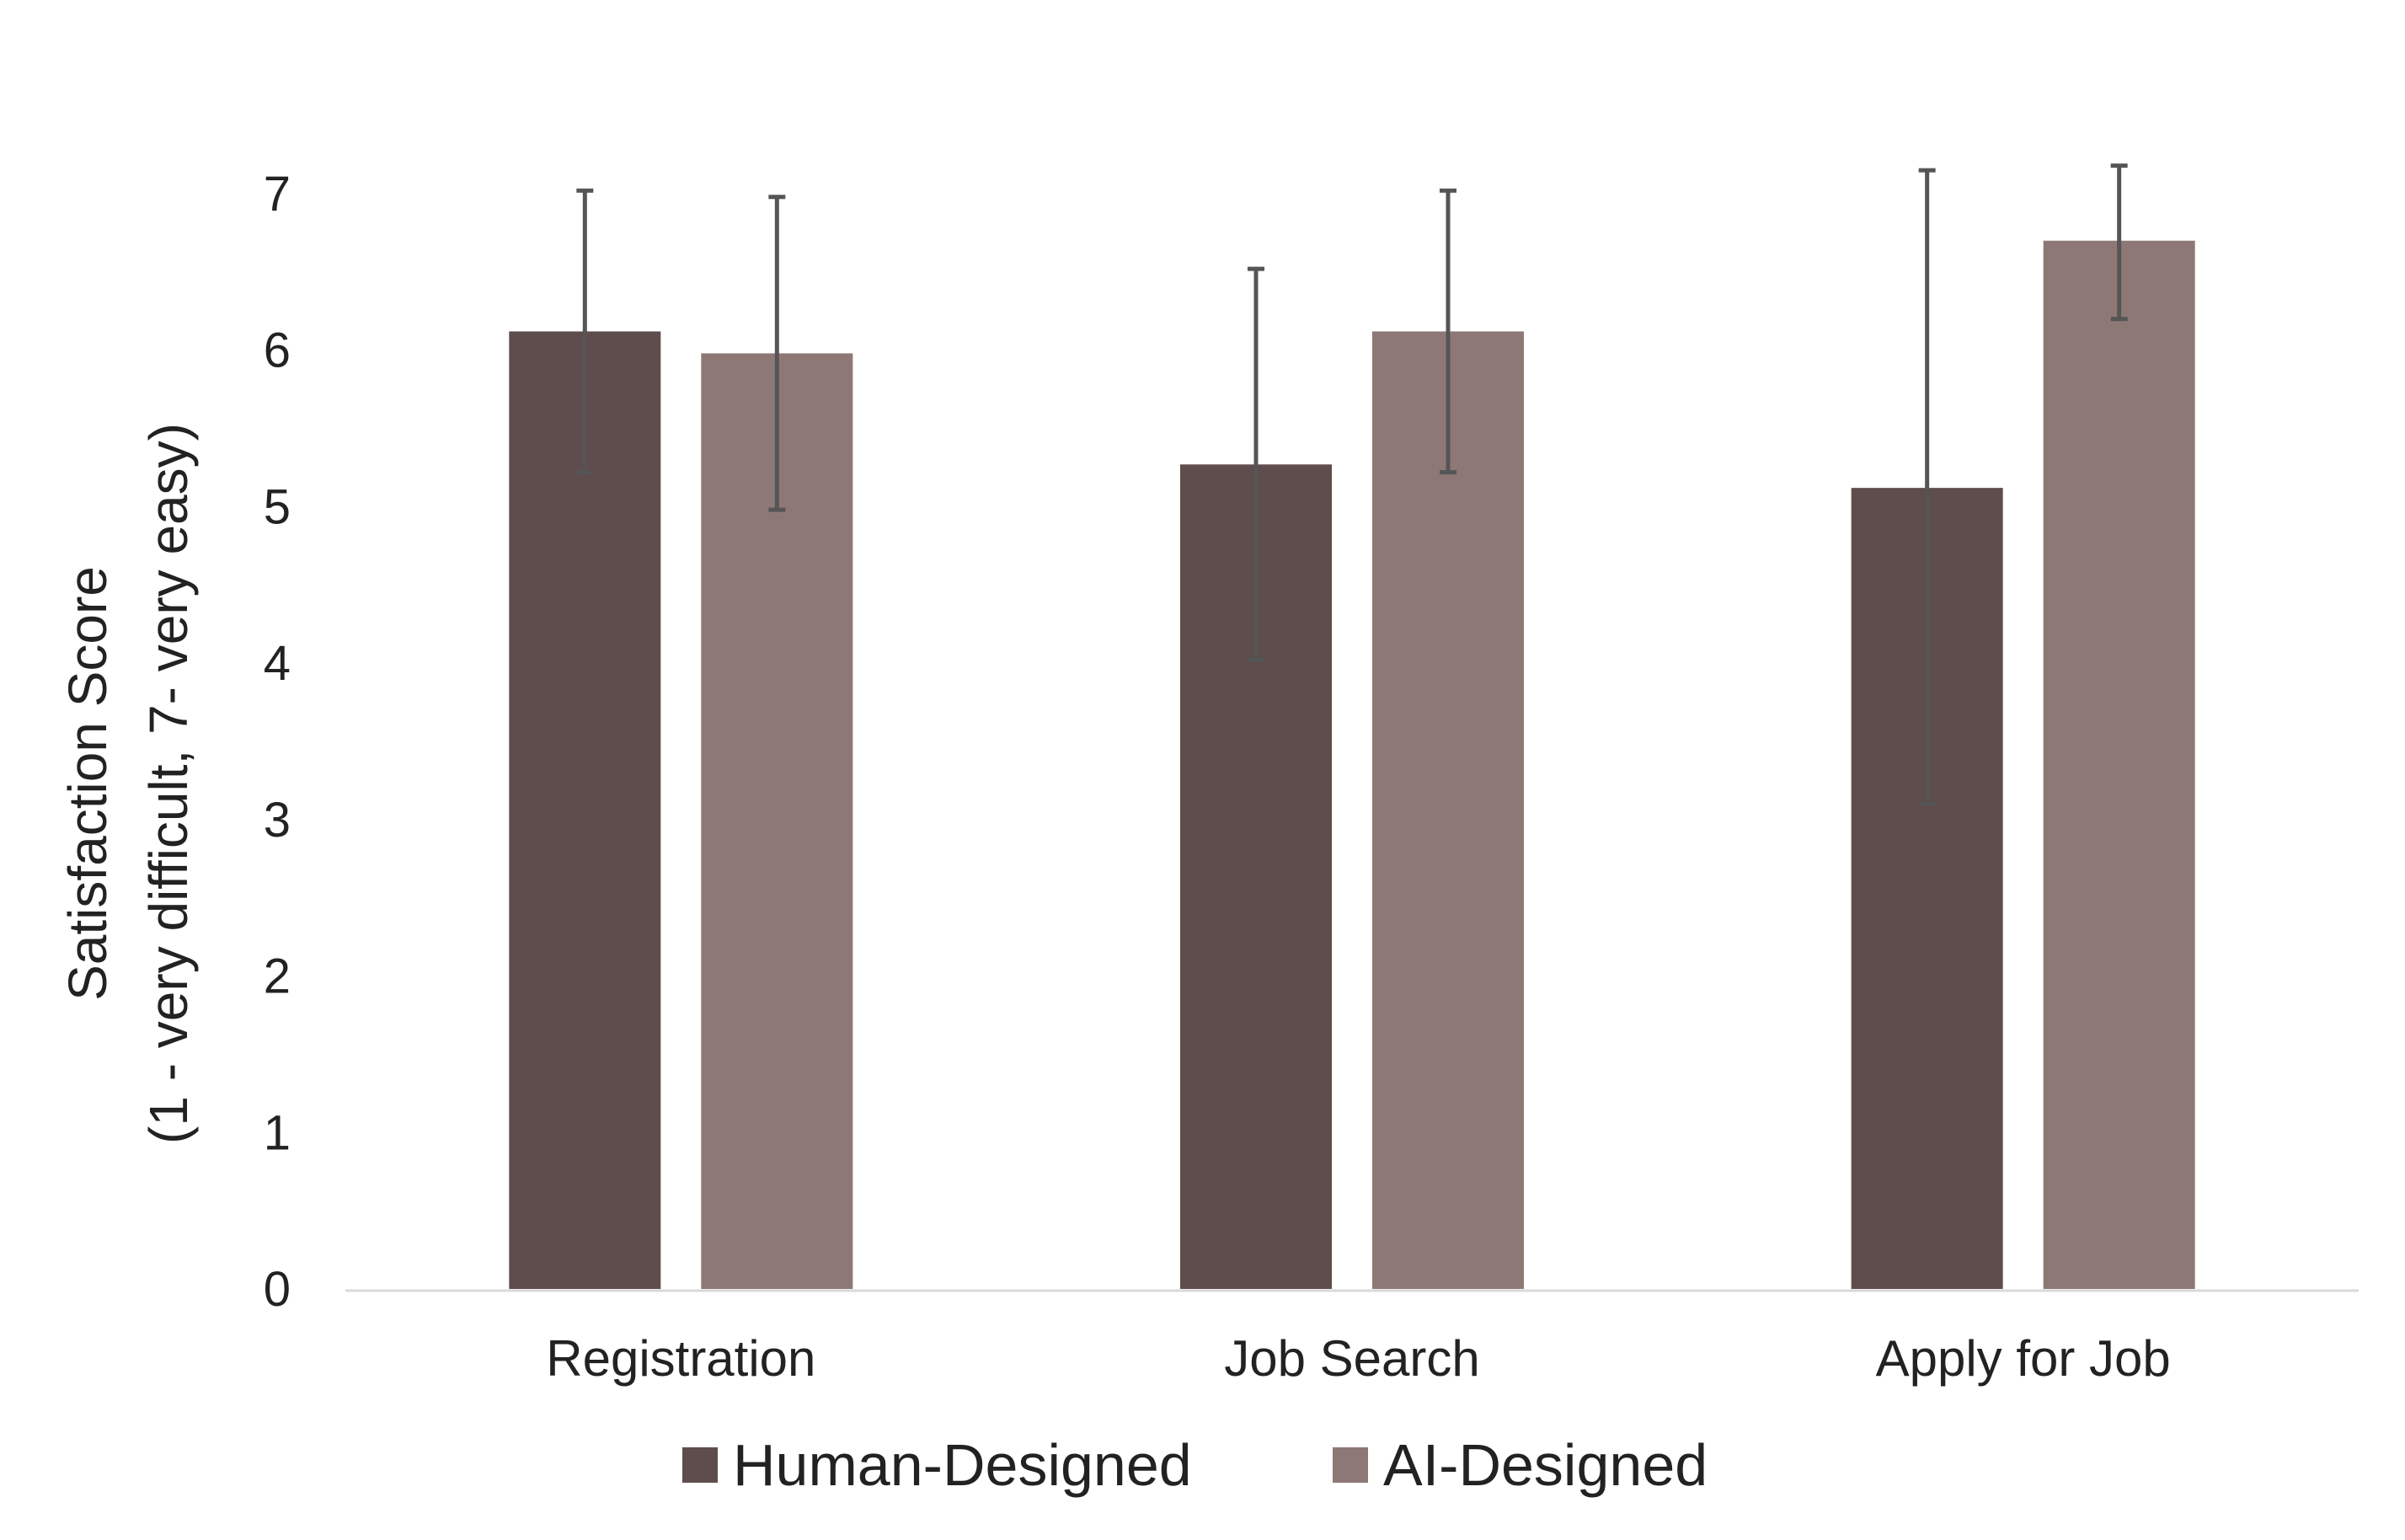 This screenshot has height=1540, width=2405. What do you see at coordinates (277, 351) in the screenshot?
I see `y-tick-label: 6` at bounding box center [277, 351].